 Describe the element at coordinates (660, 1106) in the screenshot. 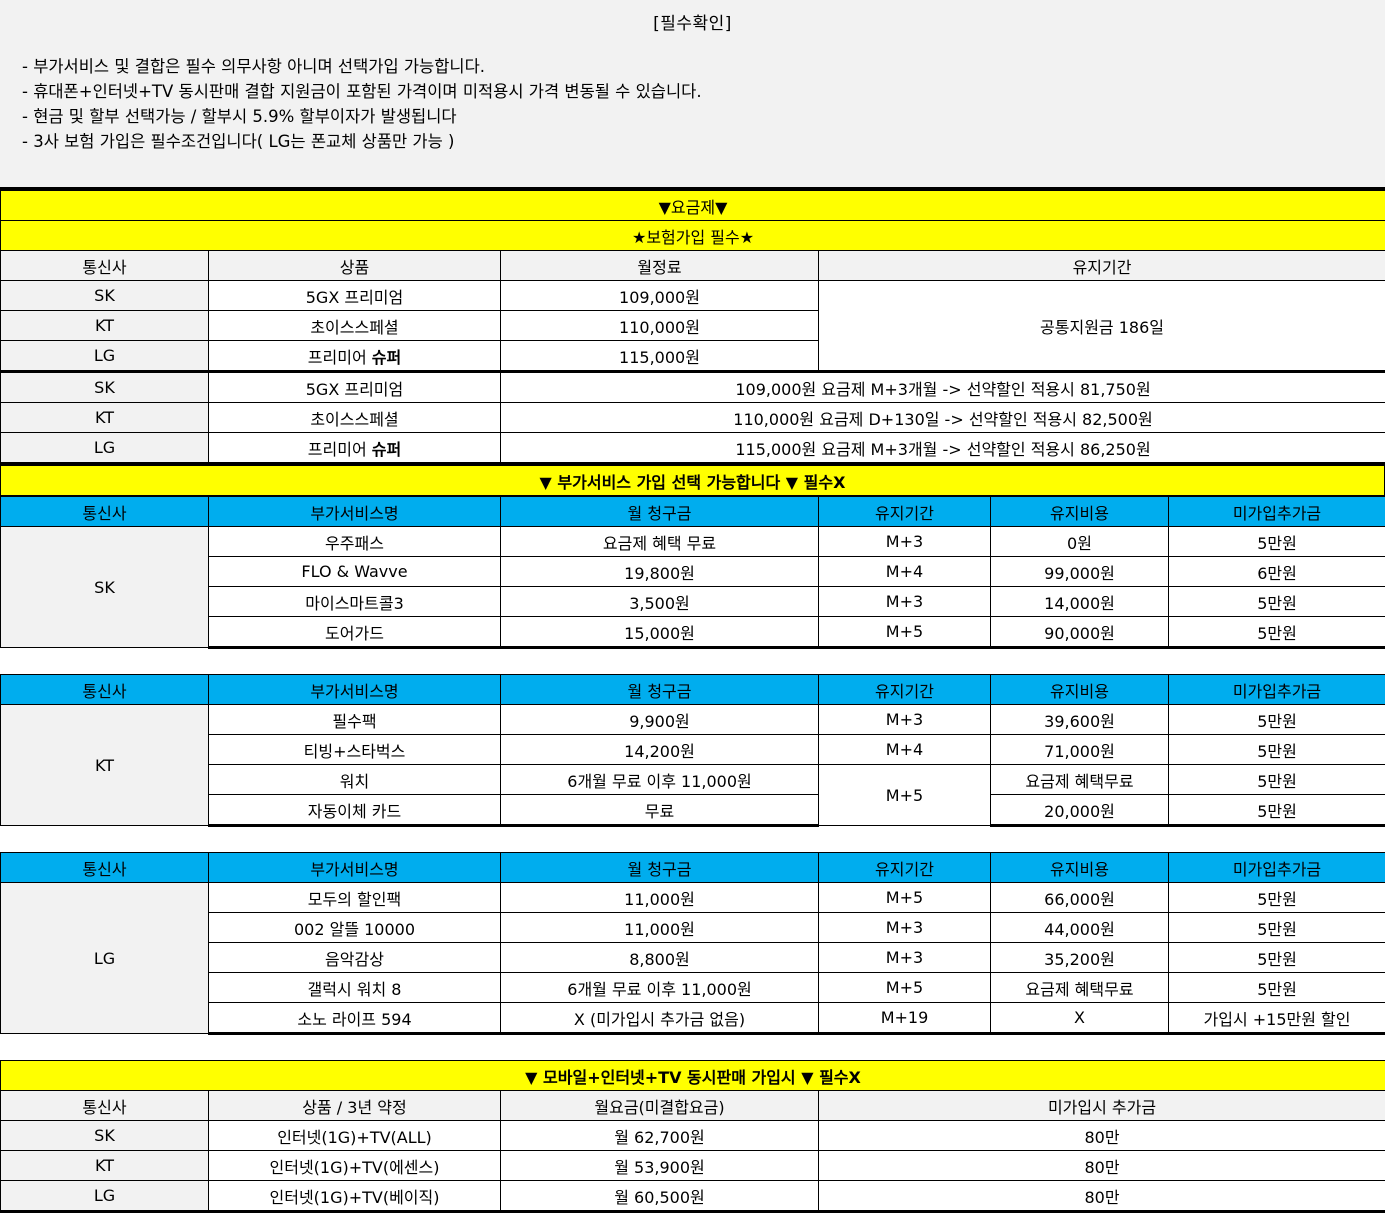

I see `col-header-monthly: 월요금(미결합요금)` at that location.